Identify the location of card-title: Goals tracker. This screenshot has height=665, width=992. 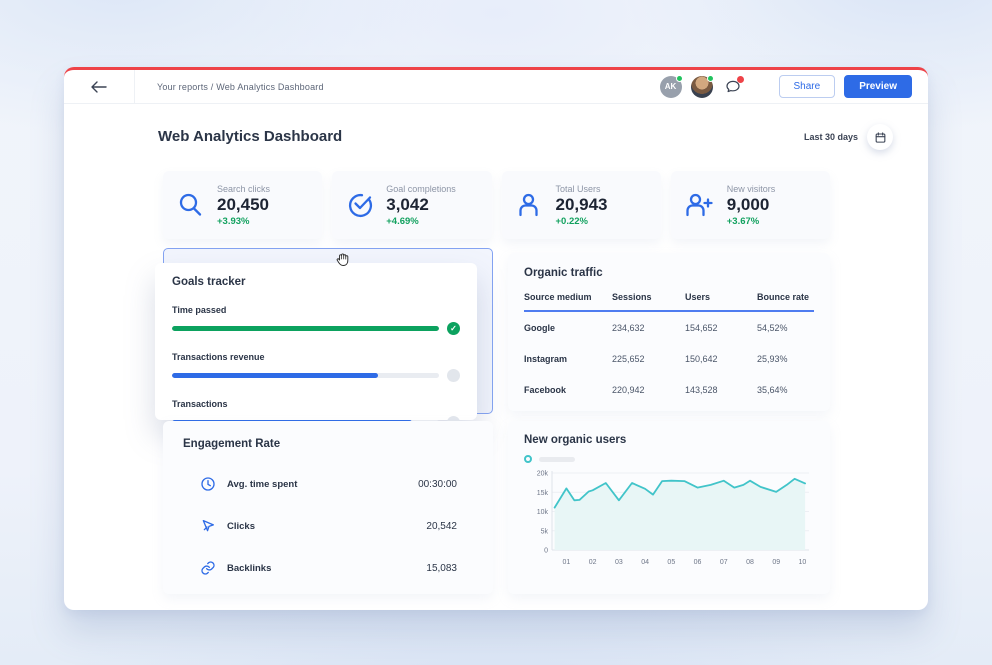
(209, 282).